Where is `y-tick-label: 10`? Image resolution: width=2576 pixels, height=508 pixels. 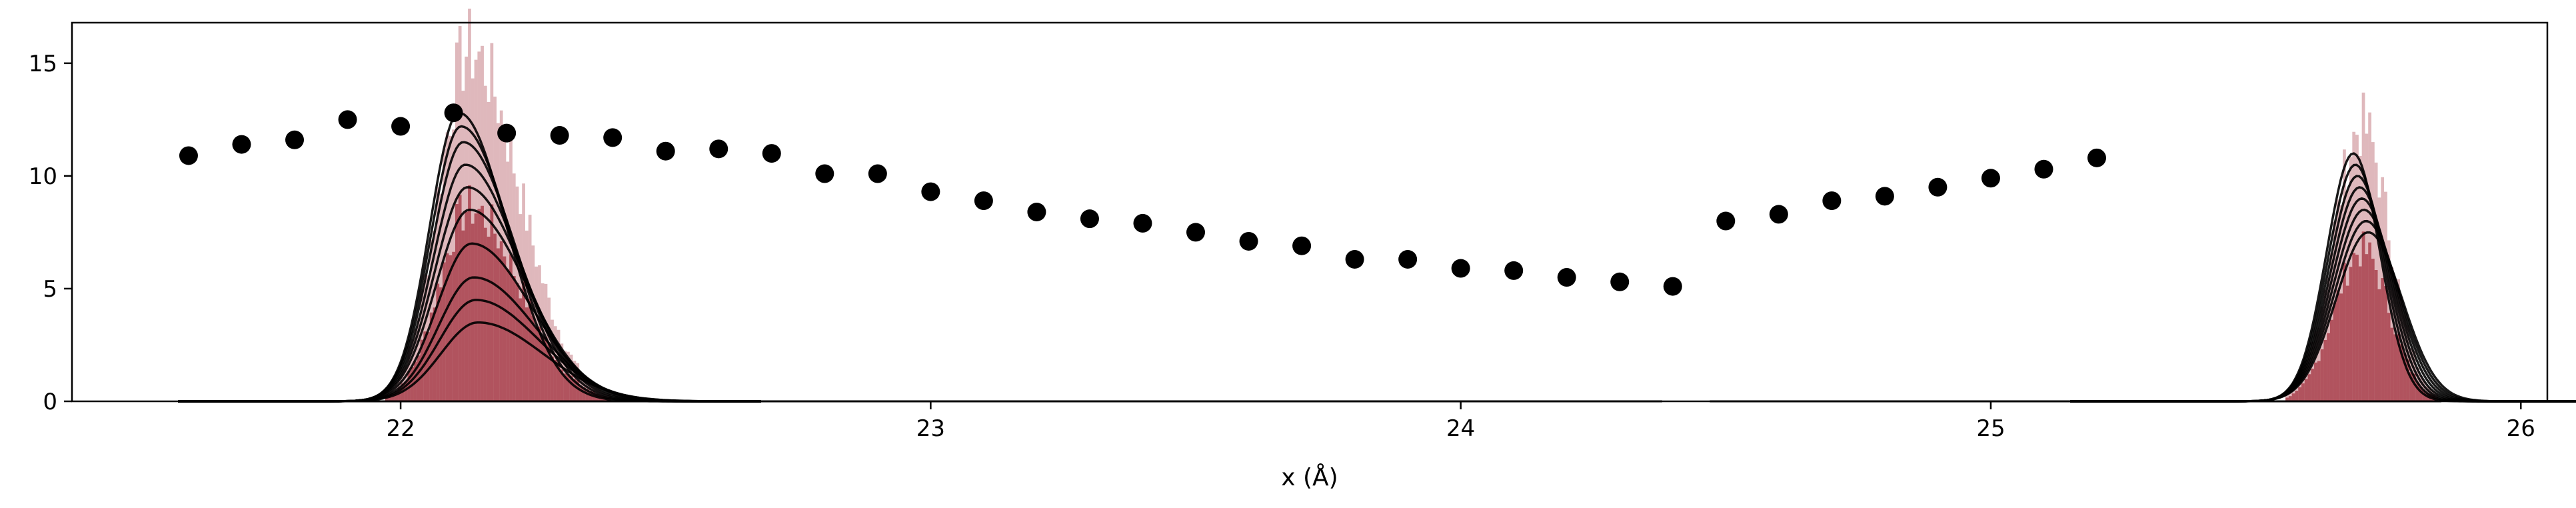 y-tick-label: 10 is located at coordinates (43, 176).